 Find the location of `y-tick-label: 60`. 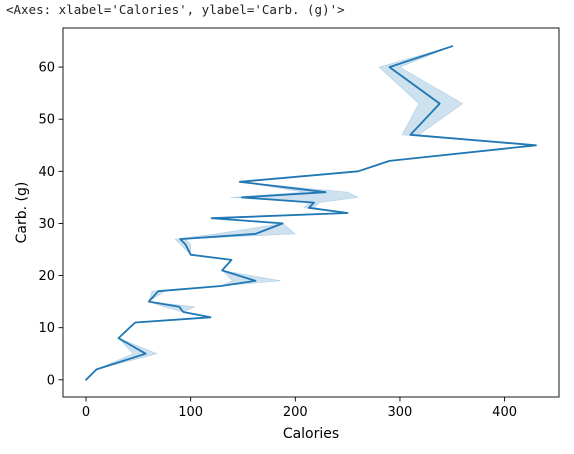

y-tick-label: 60 is located at coordinates (46, 68).